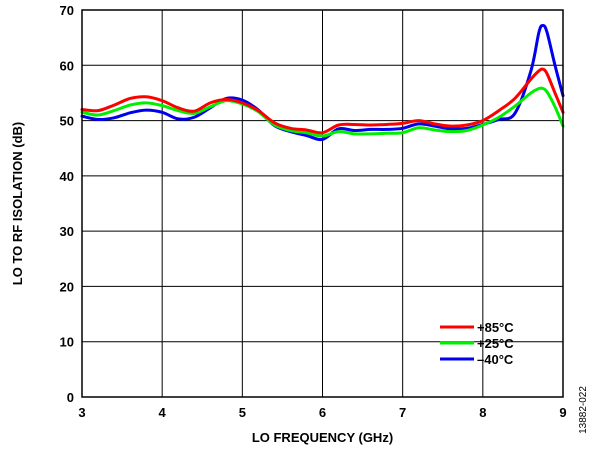  What do you see at coordinates (562, 412) in the screenshot?
I see `x-tick-label: 9` at bounding box center [562, 412].